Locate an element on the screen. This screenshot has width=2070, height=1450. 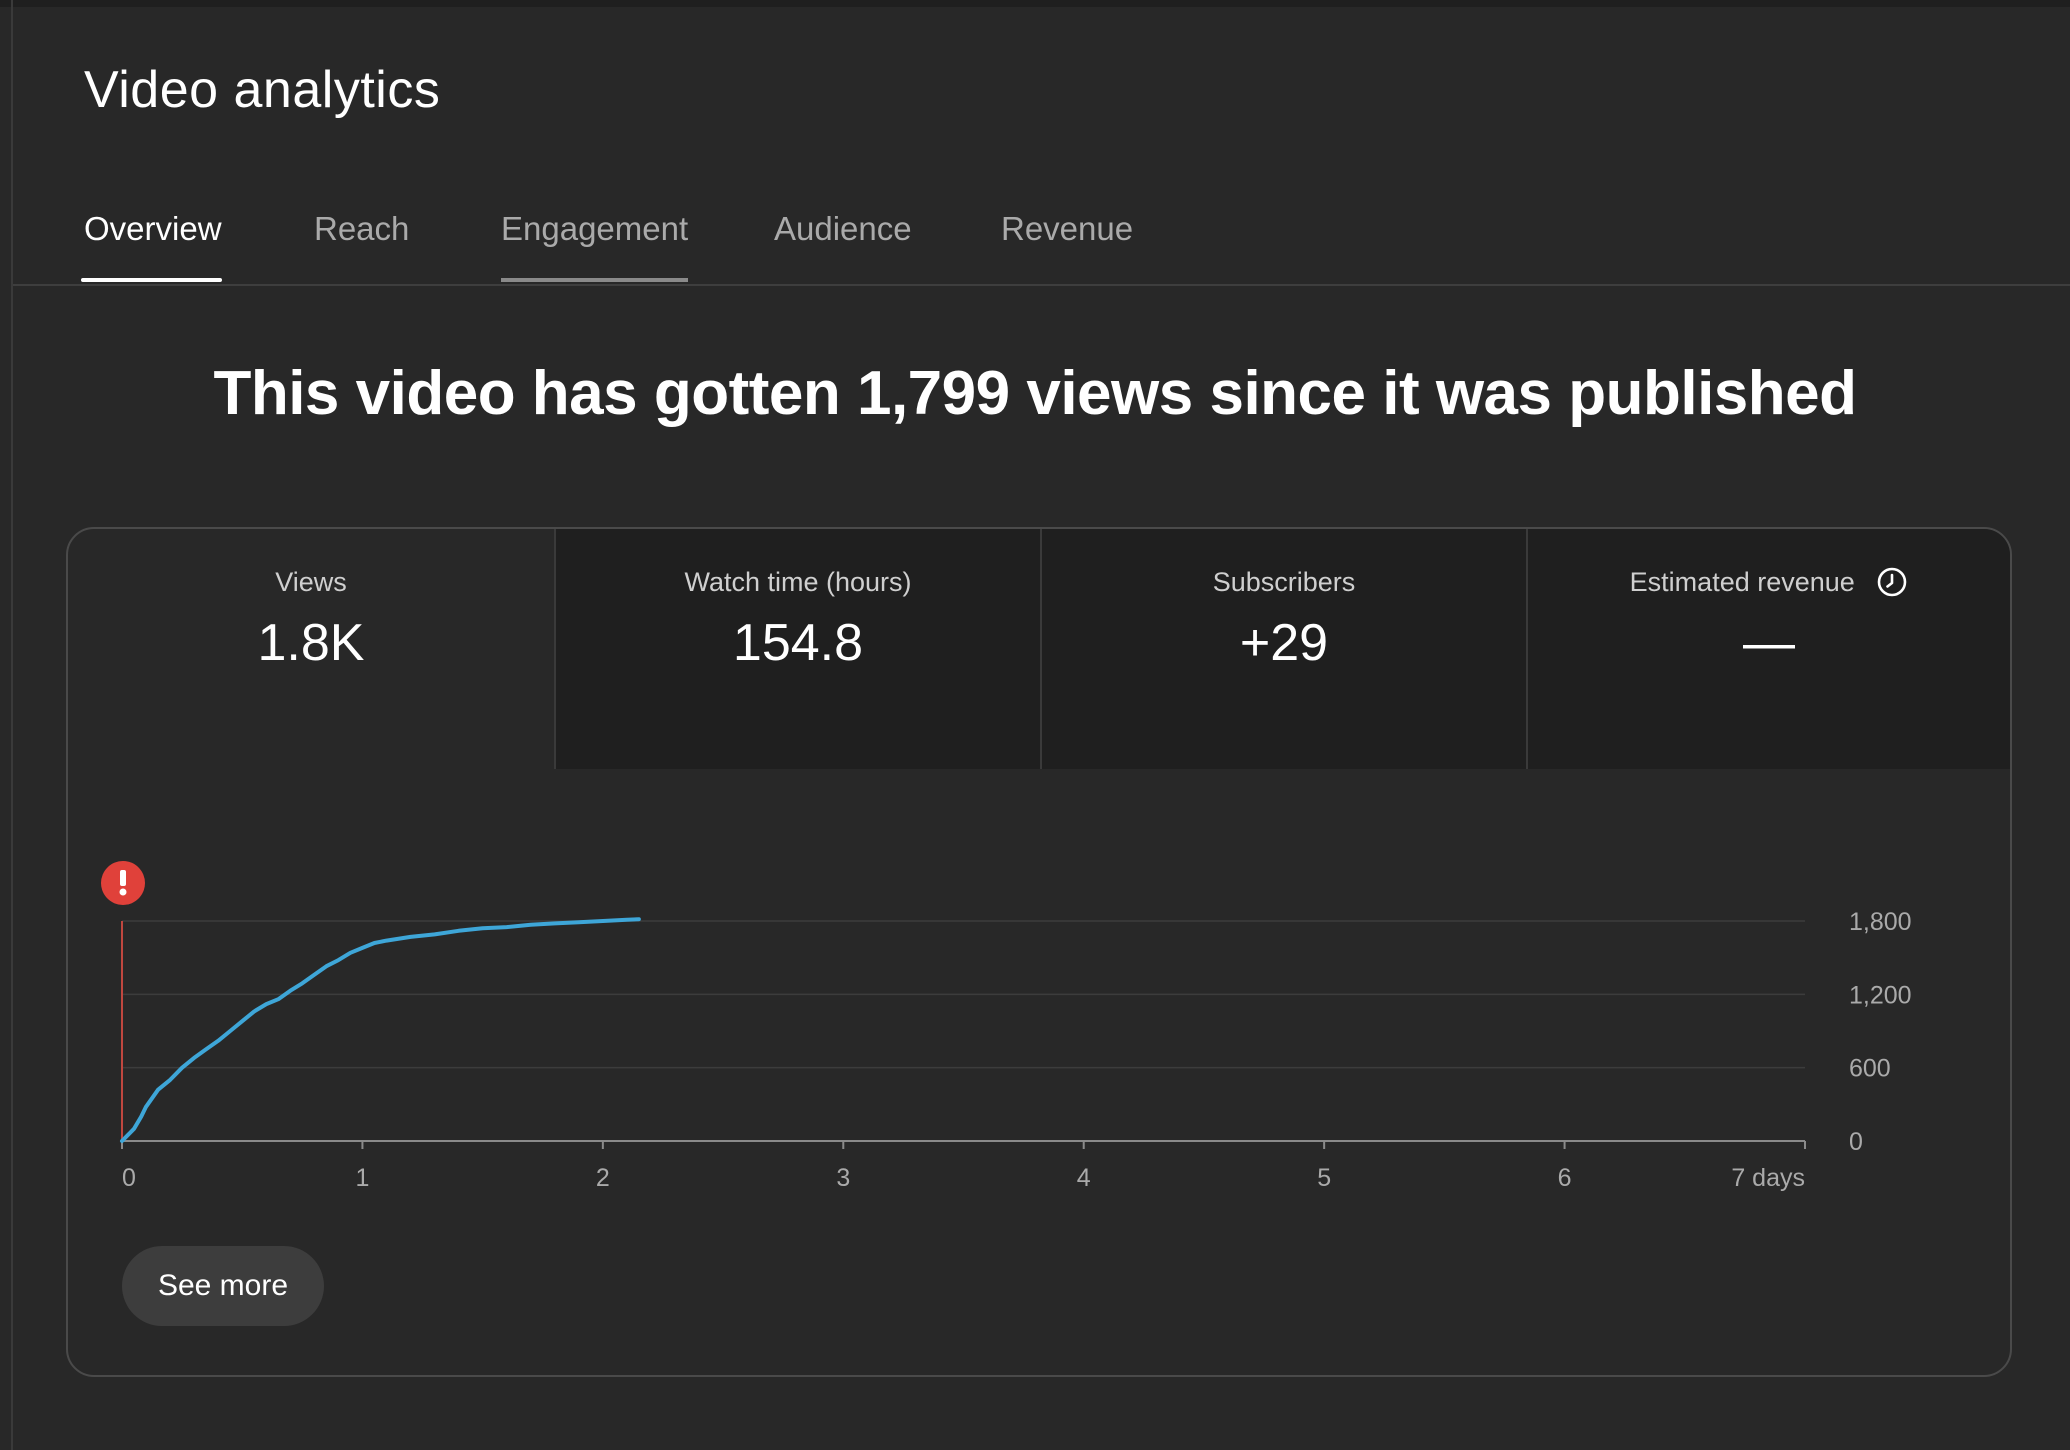
alert-icon is located at coordinates (123, 883).